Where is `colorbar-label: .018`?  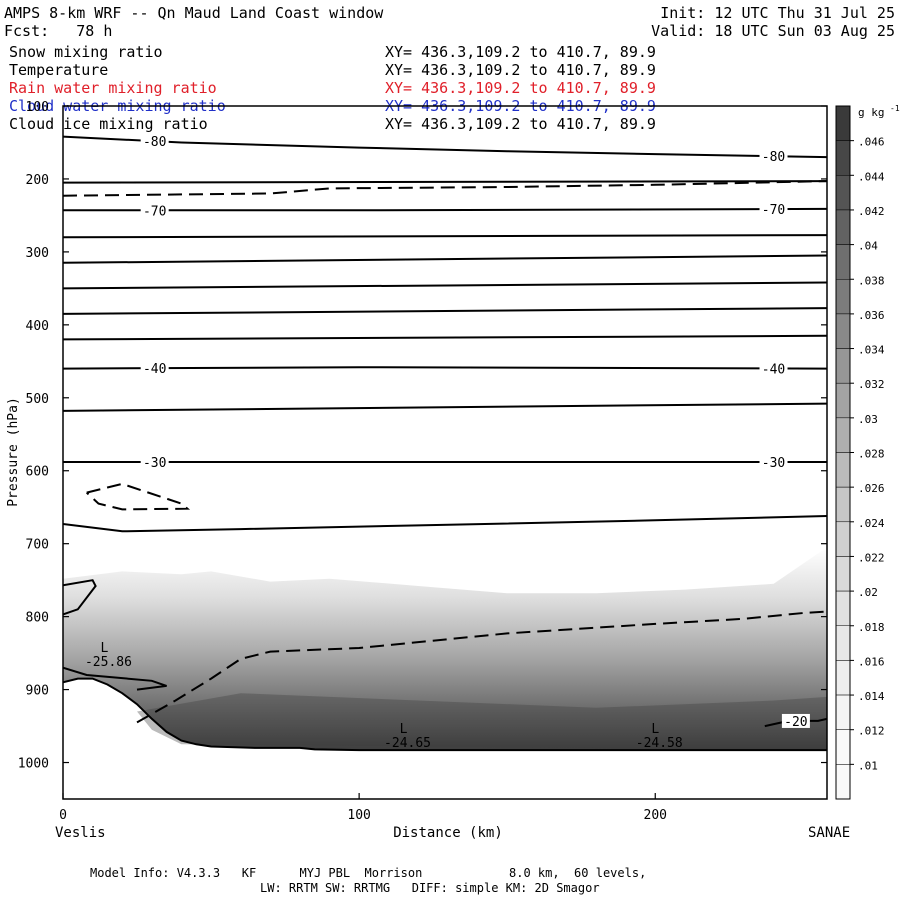 colorbar-label: .018 is located at coordinates (871, 627).